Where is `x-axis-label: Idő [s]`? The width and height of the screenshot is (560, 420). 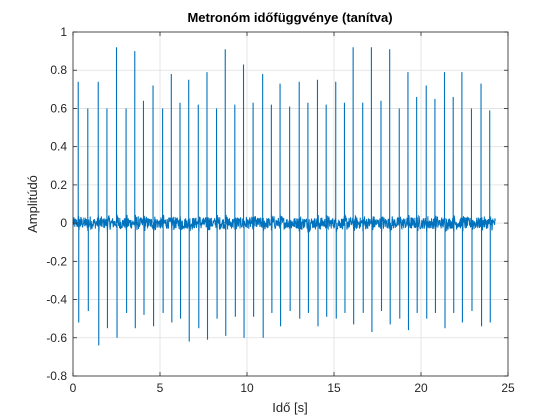
x-axis-label: Idő [s] is located at coordinates (289, 407).